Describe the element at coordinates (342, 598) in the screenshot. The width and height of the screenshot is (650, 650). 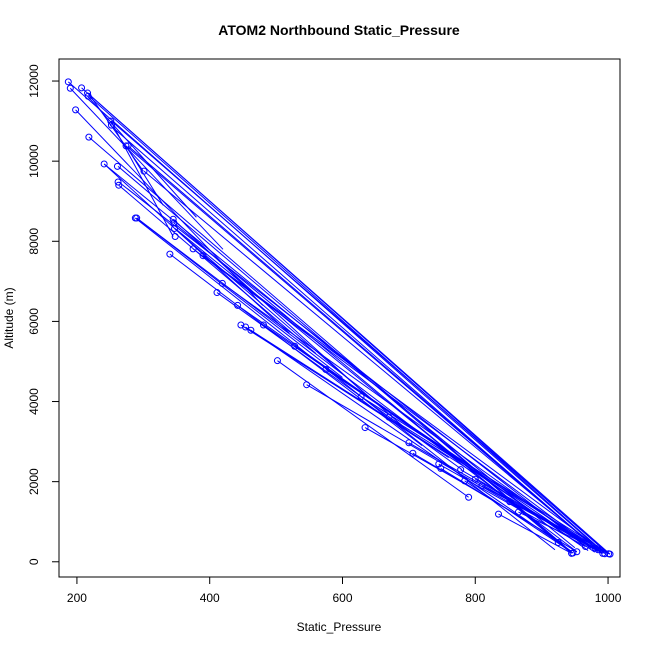
I see `x-tick-label: 600` at that location.